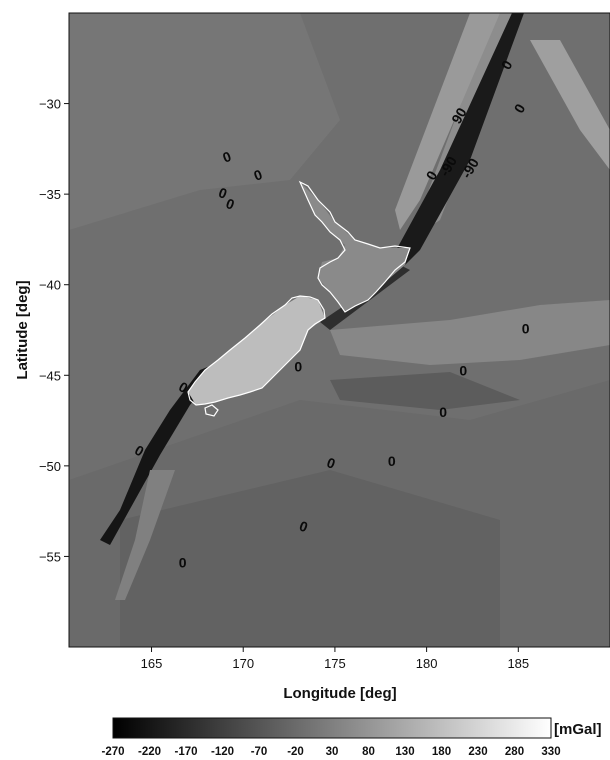 The width and height of the screenshot is (610, 760). Describe the element at coordinates (204, 121) in the screenshot. I see `northwest-basin-shade` at that location.